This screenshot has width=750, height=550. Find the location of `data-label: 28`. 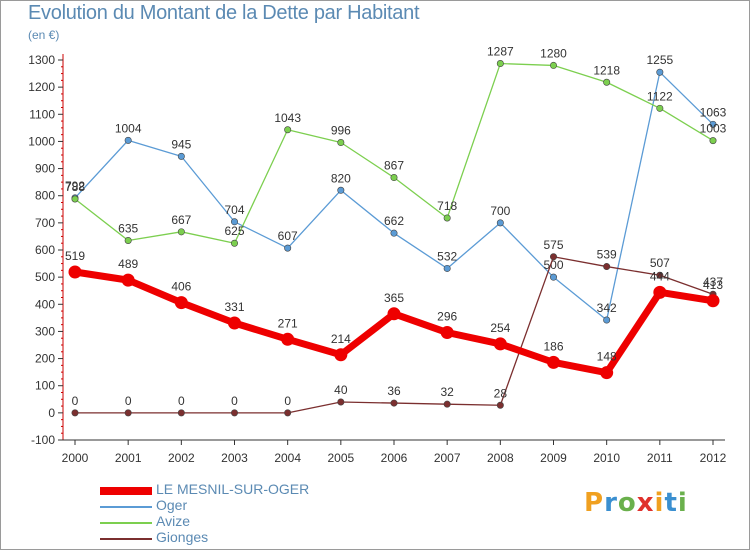

data-label: 28 is located at coordinates (501, 393).